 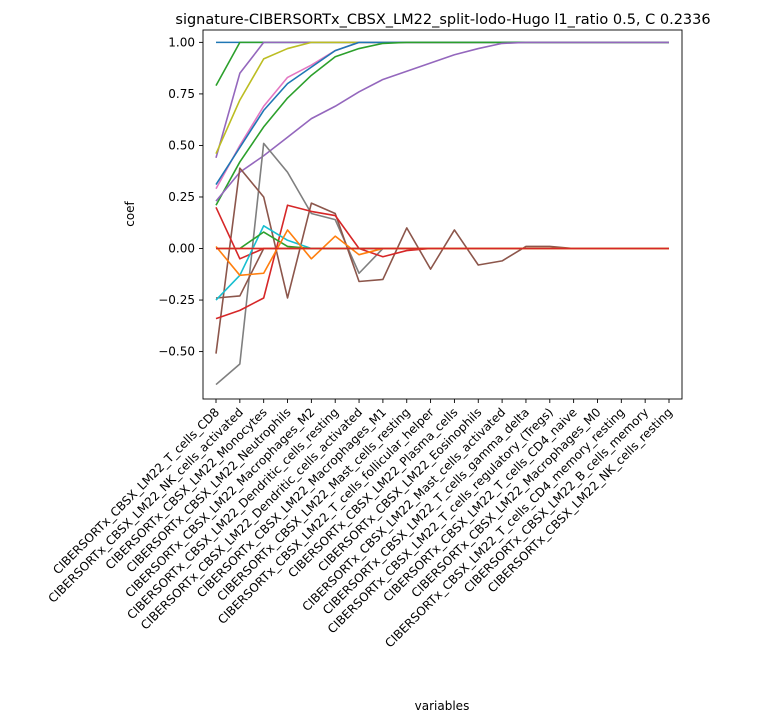 I want to click on x-axis-label: variables, so click(x=442, y=706).